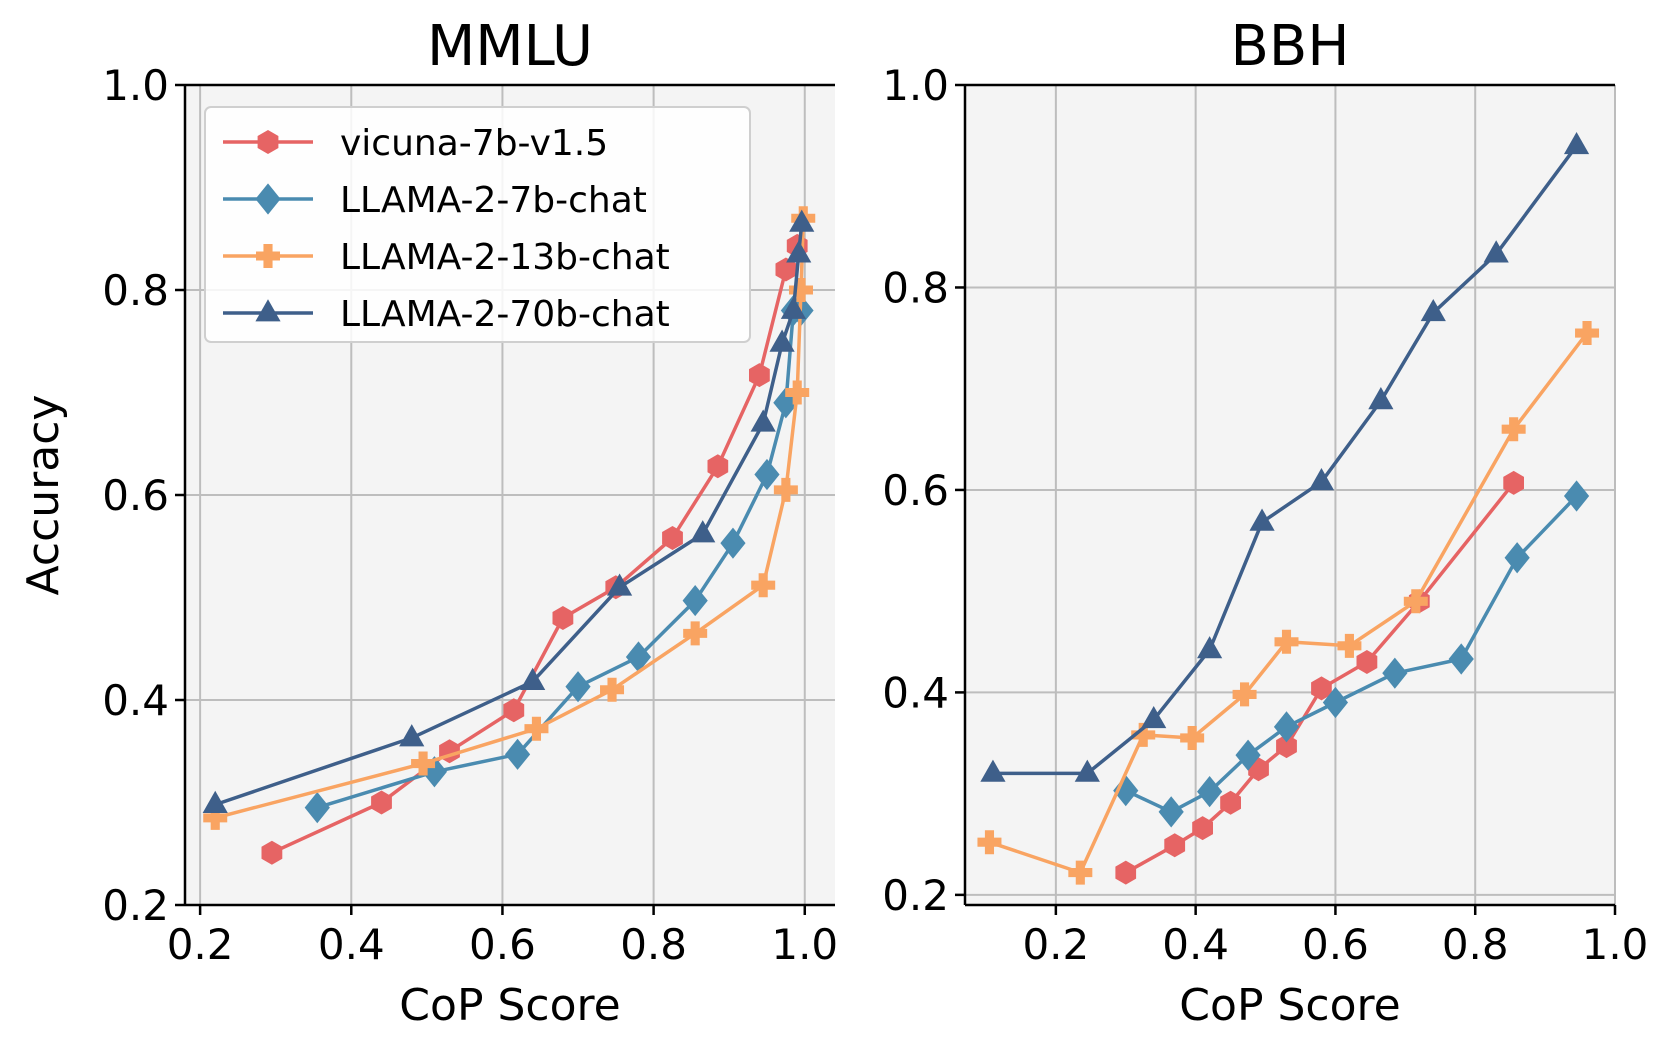  Describe the element at coordinates (493, 200) in the screenshot. I see `legend-label: LLAMA-2-7b-chat` at that location.